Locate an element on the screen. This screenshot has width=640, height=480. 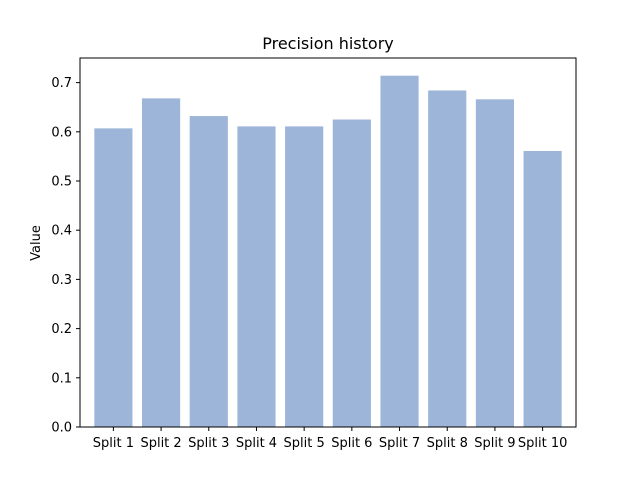
y-tick-label: 0.4 is located at coordinates (61, 231).